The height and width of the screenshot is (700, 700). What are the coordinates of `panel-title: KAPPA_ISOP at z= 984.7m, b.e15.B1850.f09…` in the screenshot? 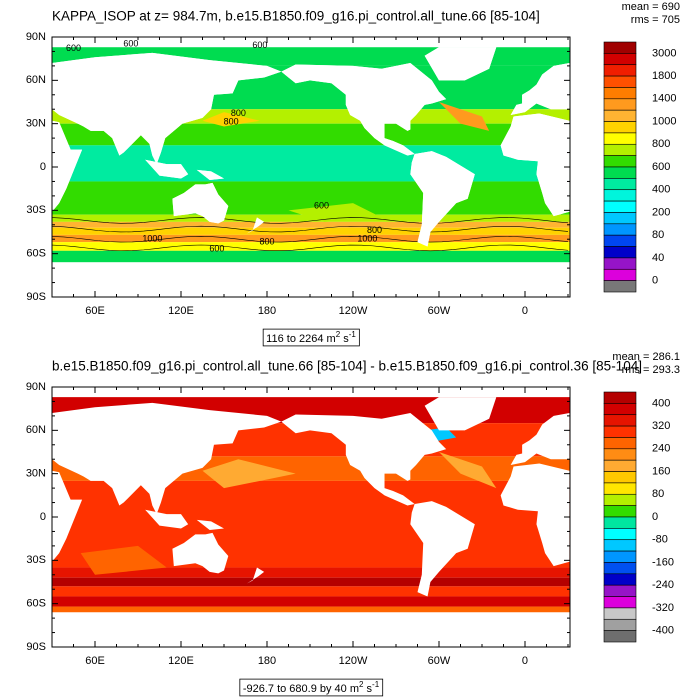 It's located at (296, 16).